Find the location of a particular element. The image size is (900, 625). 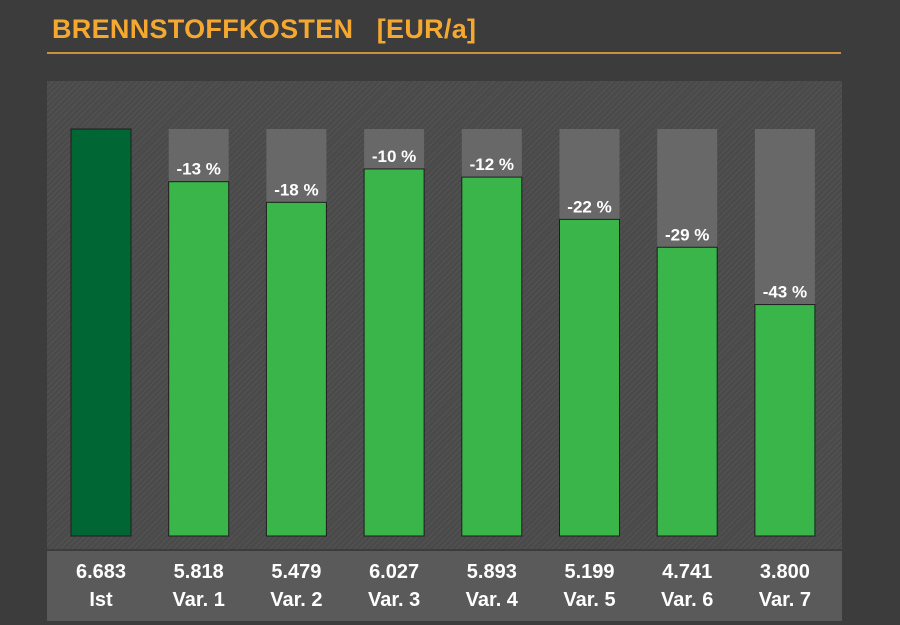

category-label-5: Var. 5 is located at coordinates (589, 600).